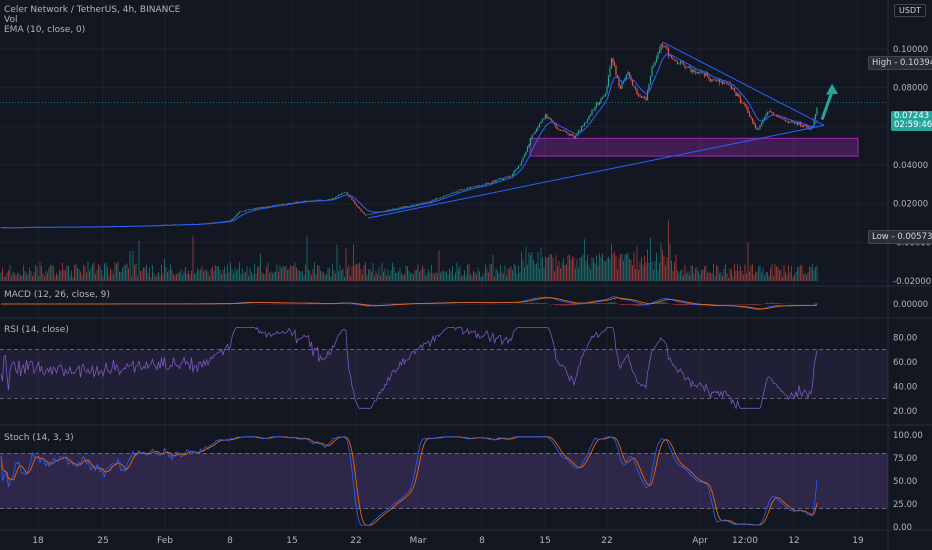  Describe the element at coordinates (910, 10) in the screenshot. I see `currency-badge: USDT` at that location.